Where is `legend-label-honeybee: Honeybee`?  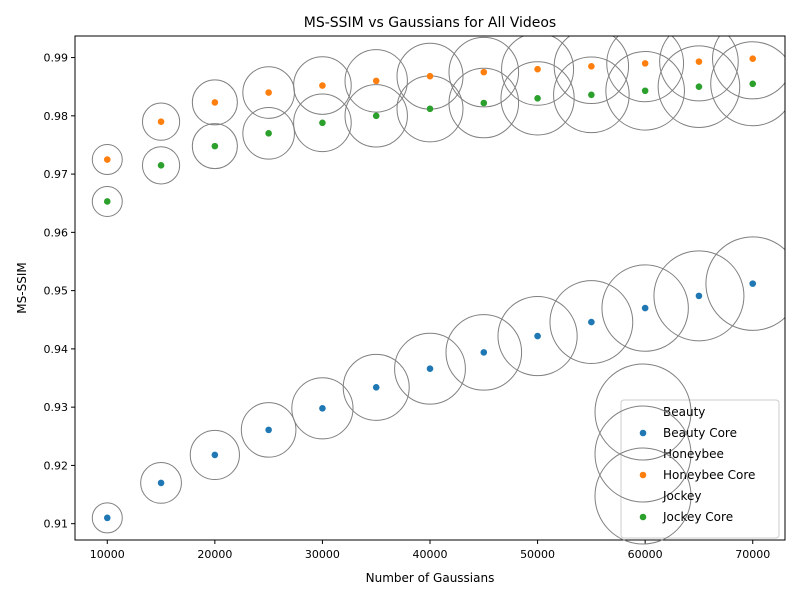
legend-label-honeybee: Honeybee is located at coordinates (693, 454).